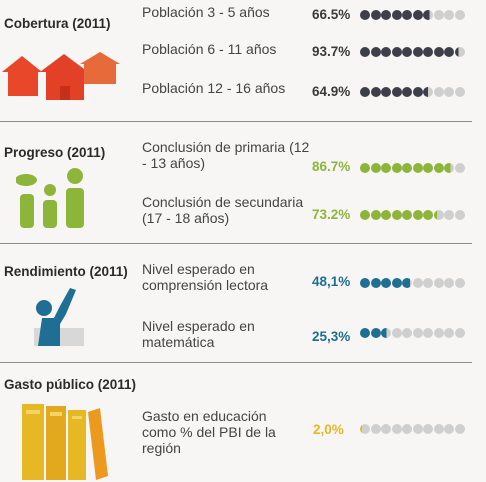 This screenshot has width=486, height=482. I want to click on pct-poblacion-12-16: 64.9%, so click(331, 91).